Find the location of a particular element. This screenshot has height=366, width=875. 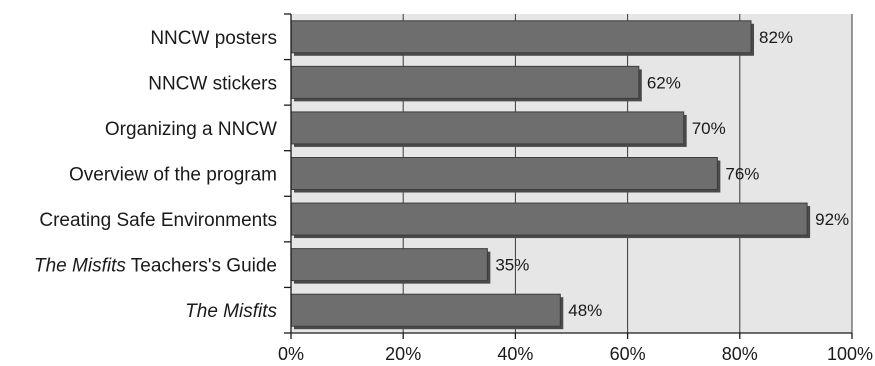

category-label: The Misfits is located at coordinates (231, 311).